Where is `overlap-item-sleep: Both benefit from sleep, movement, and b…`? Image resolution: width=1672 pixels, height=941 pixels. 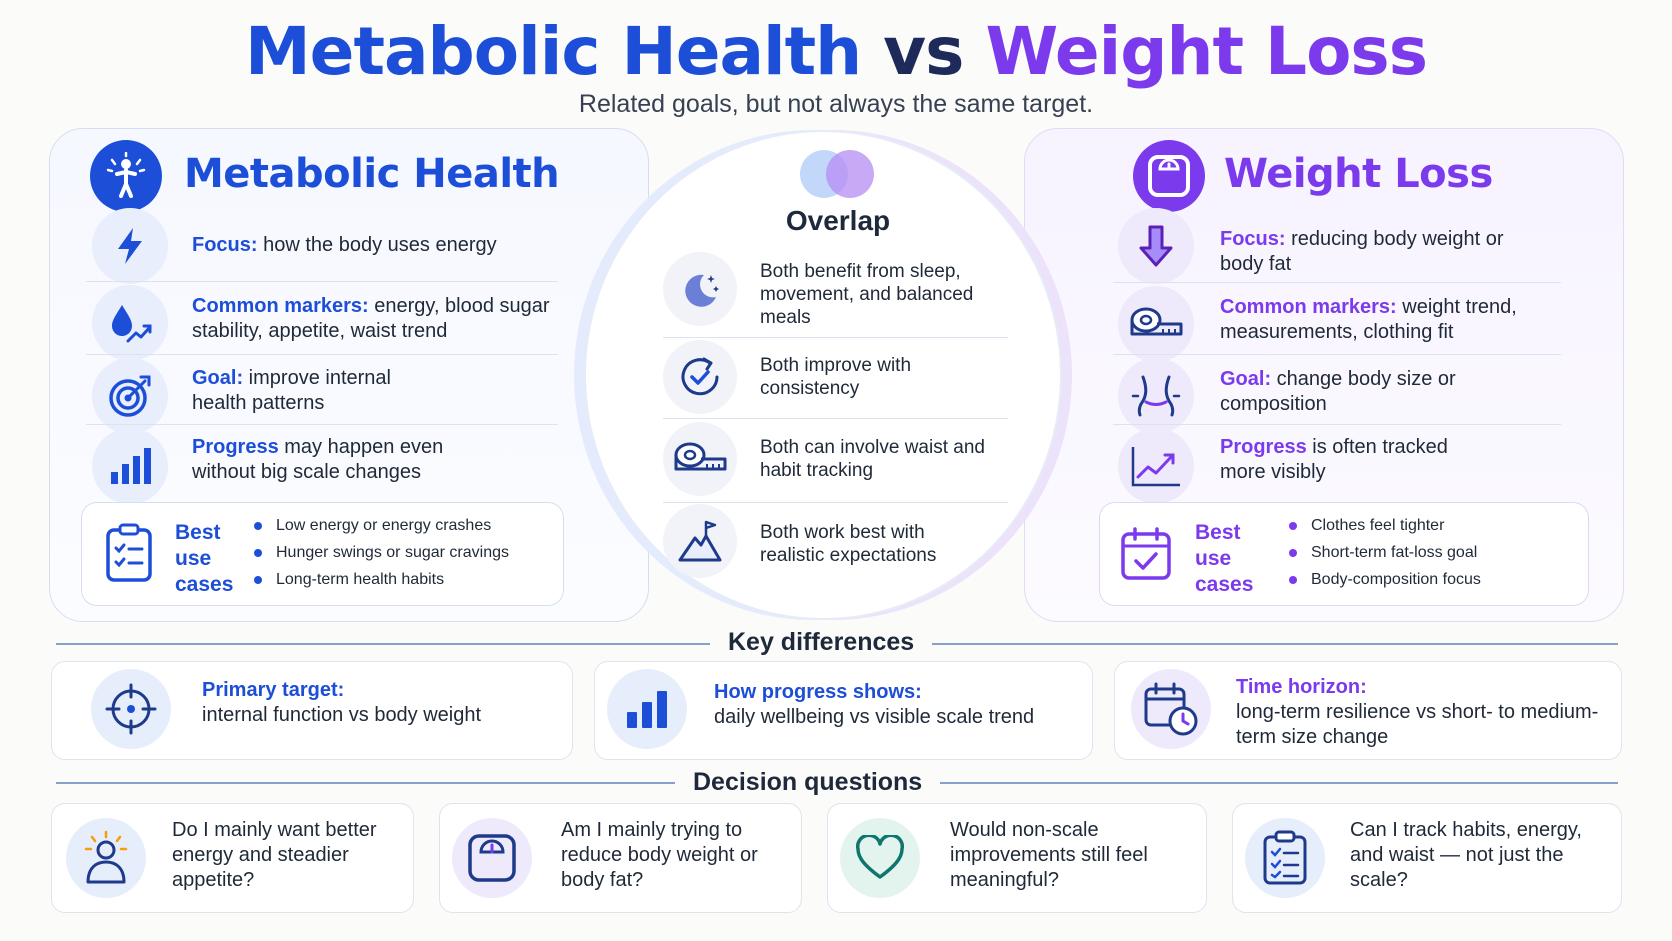
overlap-item-sleep: Both benefit from sleep, movement, and b… is located at coordinates (867, 294).